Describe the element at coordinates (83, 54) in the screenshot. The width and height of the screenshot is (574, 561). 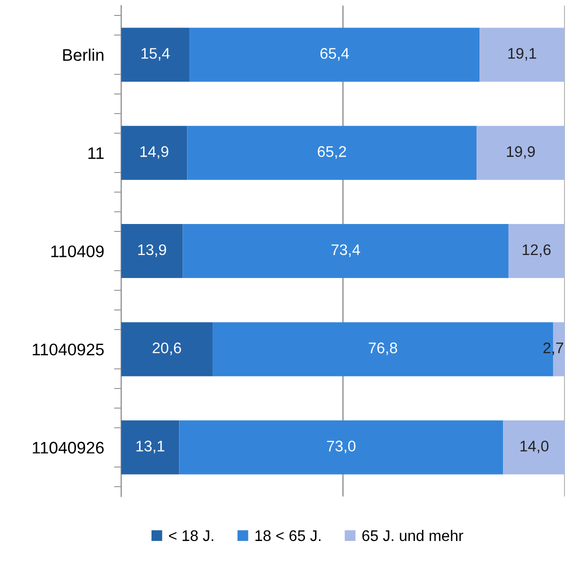
I see `y-tick-label: Berlin` at that location.